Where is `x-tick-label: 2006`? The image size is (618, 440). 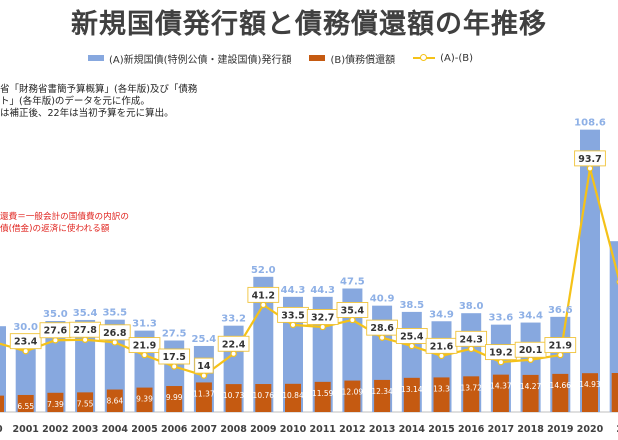 x-tick-label: 2006 is located at coordinates (174, 429).